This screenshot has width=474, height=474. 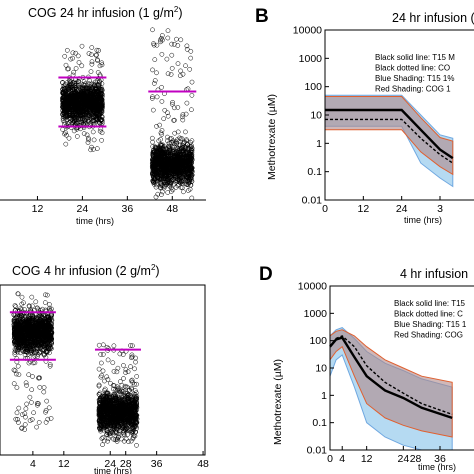 What do you see at coordinates (113, 470) in the screenshot?
I see `panel-c-xlabel: time (hrs)` at bounding box center [113, 470].